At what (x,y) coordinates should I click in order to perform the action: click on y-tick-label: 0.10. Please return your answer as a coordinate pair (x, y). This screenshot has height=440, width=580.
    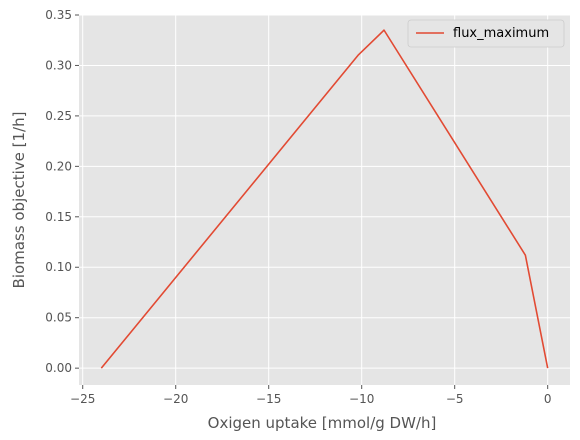
    Looking at the image, I should click on (58, 267).